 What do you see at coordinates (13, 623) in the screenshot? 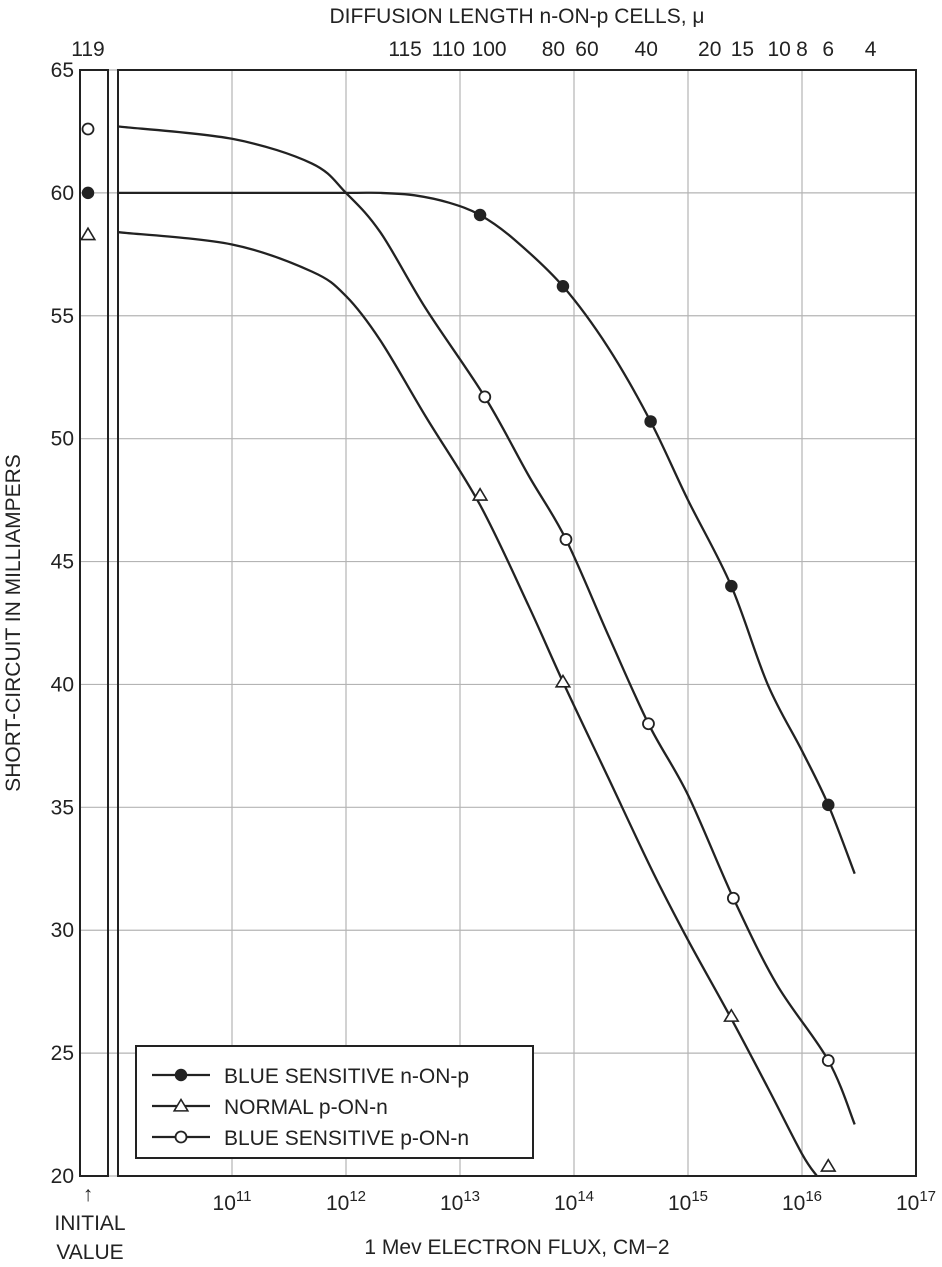
I see `y-axis-title: SHORT-CIRCUIT IN MILLIAMPERS` at bounding box center [13, 623].